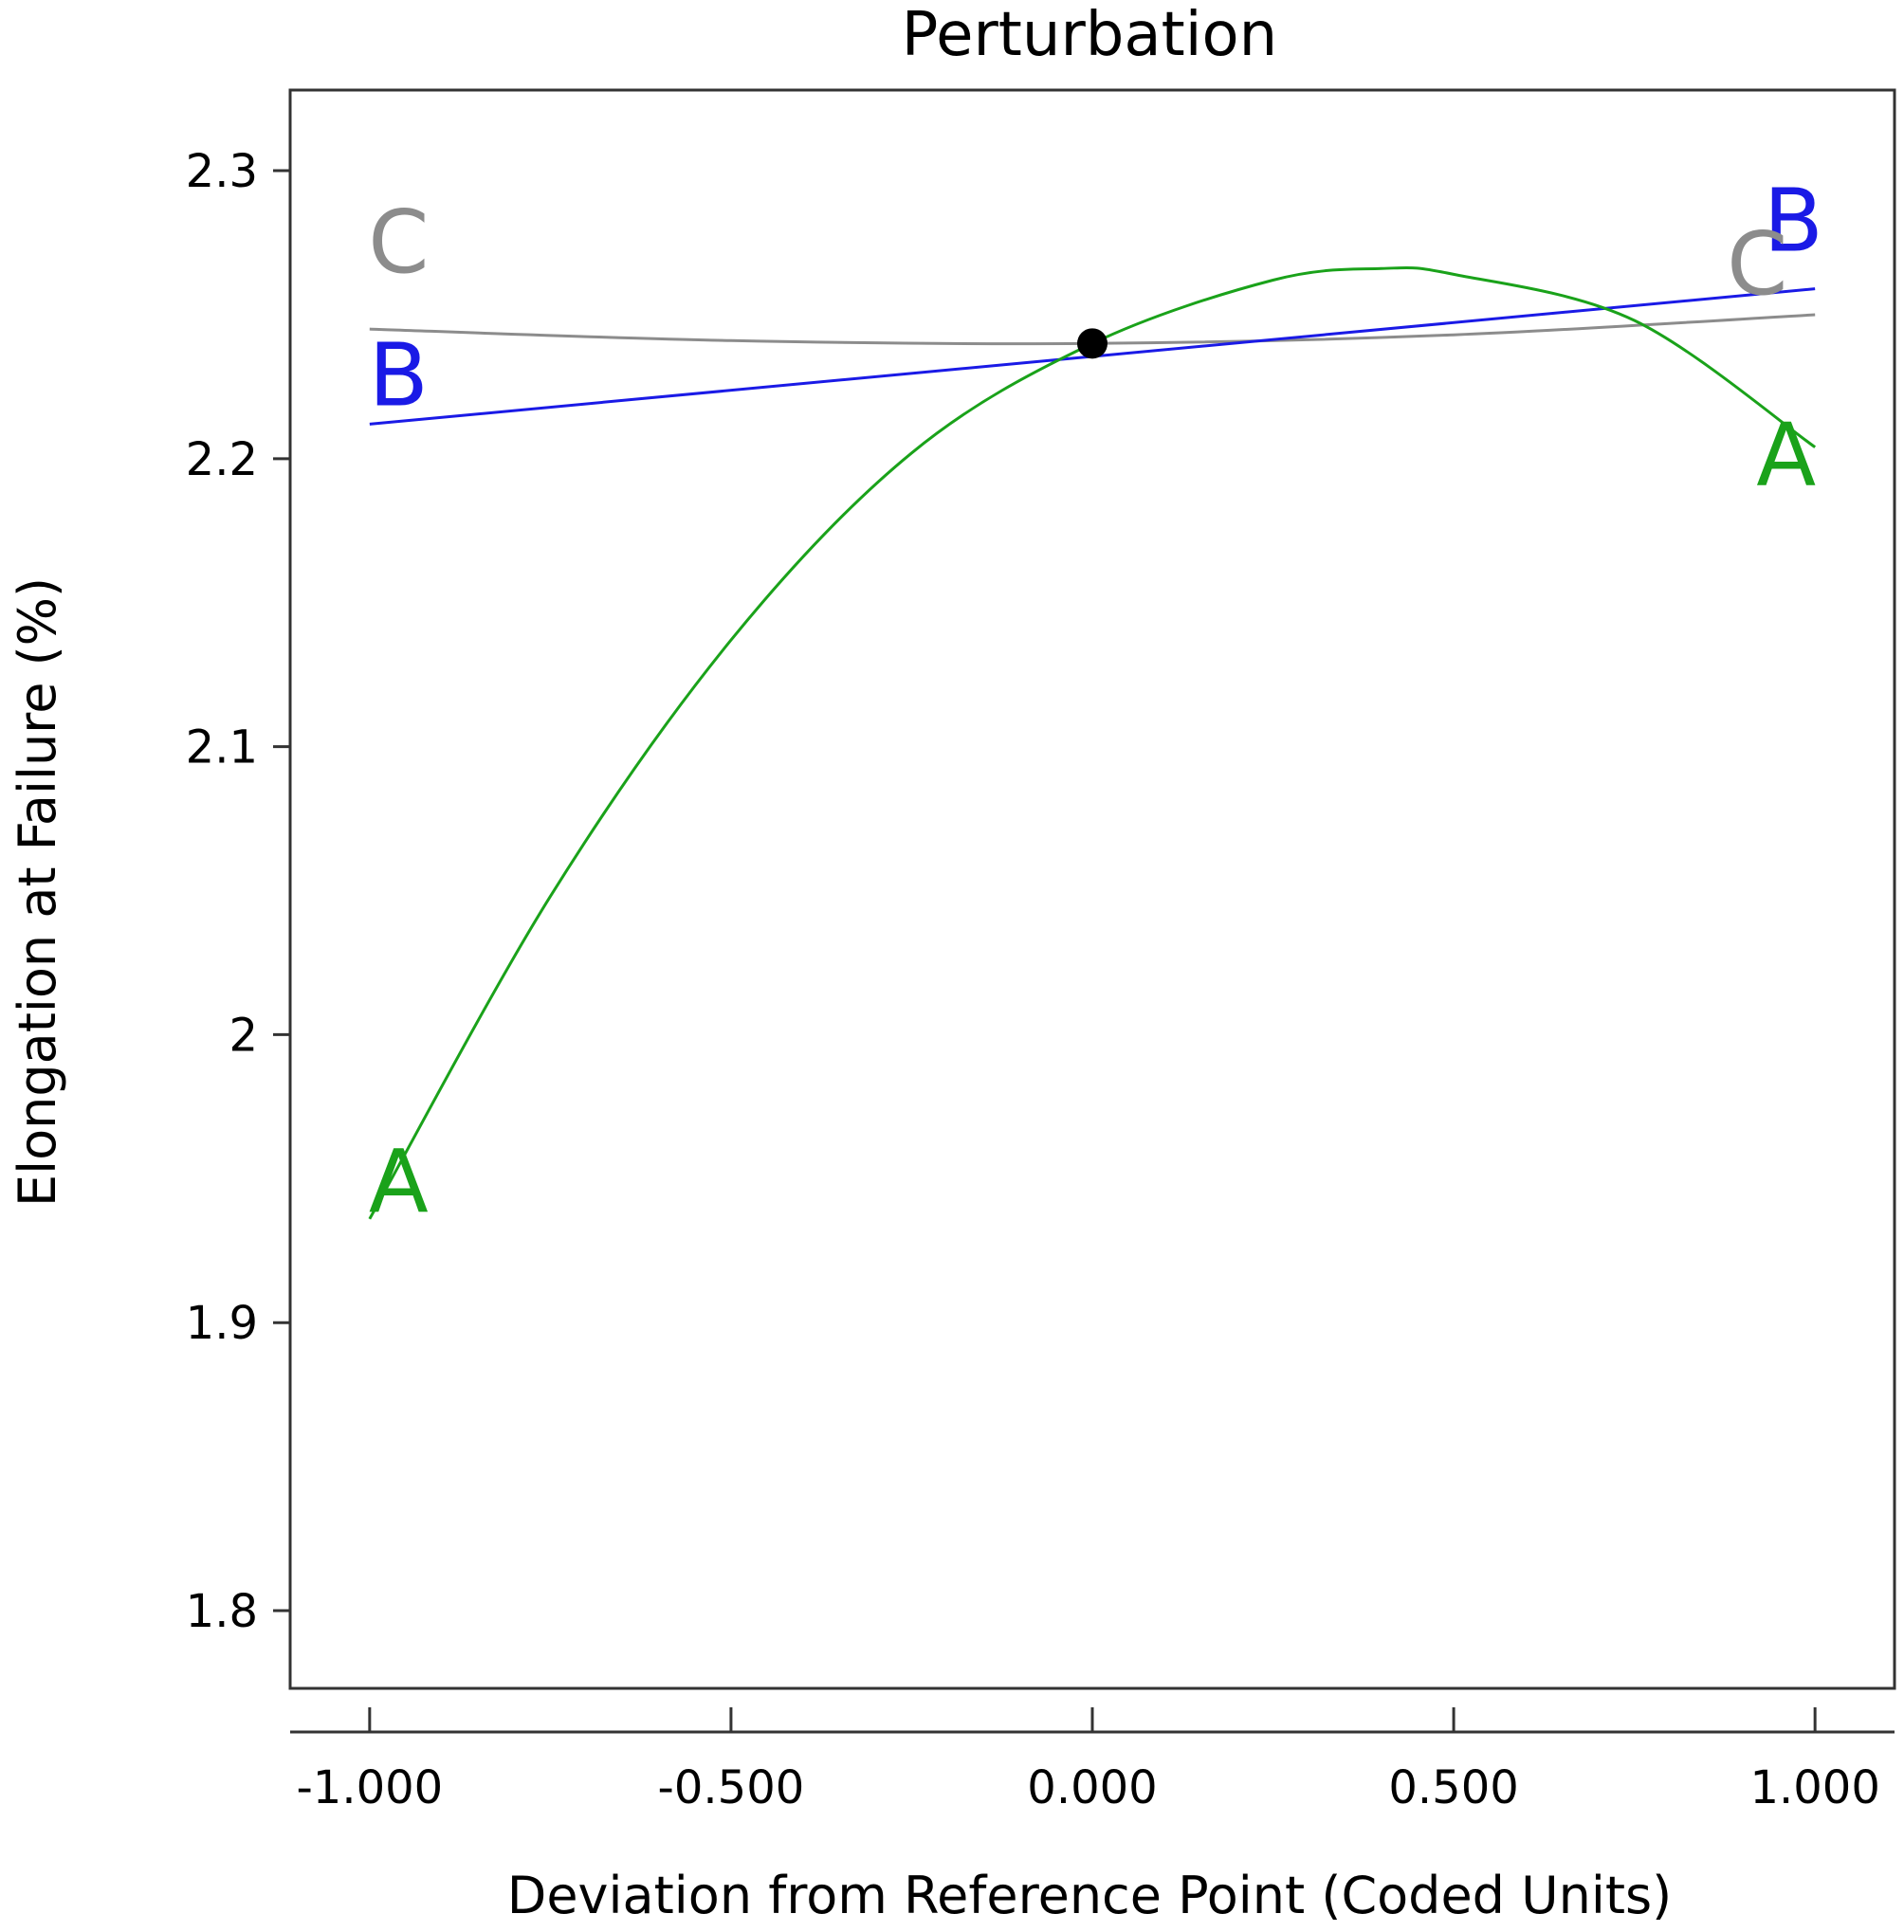  Describe the element at coordinates (399, 375) in the screenshot. I see `series-label-b-start: B` at that location.